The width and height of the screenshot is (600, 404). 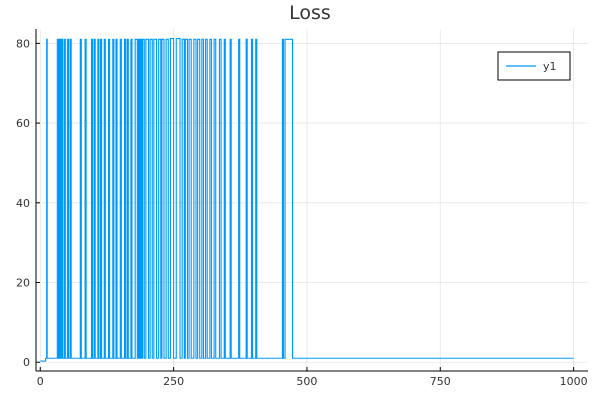 I want to click on legend: y1, so click(x=534, y=66).